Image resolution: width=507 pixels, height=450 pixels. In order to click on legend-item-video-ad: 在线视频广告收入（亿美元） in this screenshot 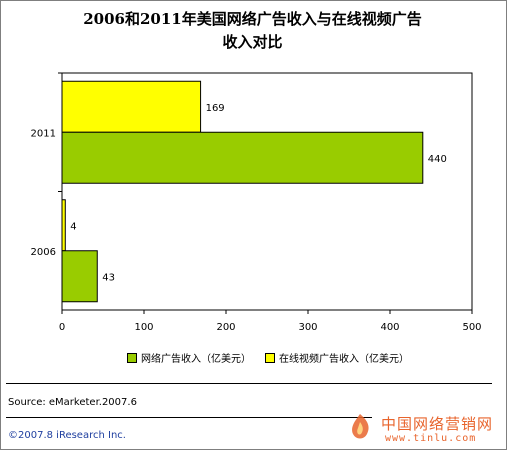, I will do `click(337, 357)`.